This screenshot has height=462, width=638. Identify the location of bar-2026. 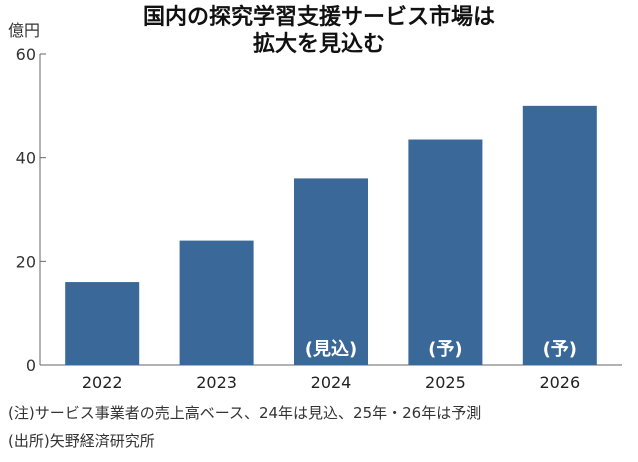
(559, 235).